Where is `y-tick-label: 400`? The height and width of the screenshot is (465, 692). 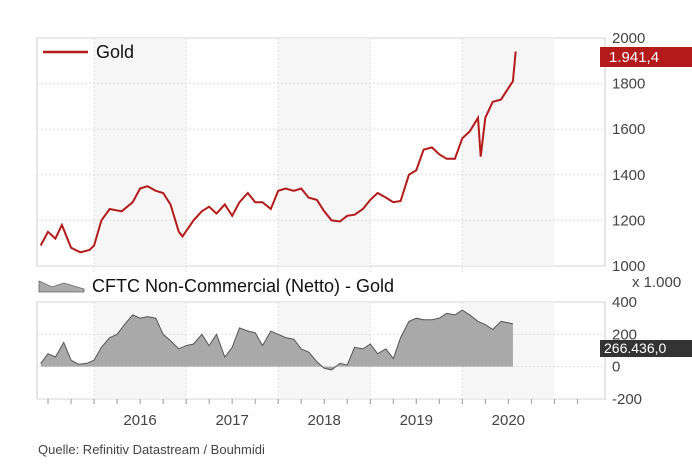 y-tick-label: 400 is located at coordinates (624, 302).